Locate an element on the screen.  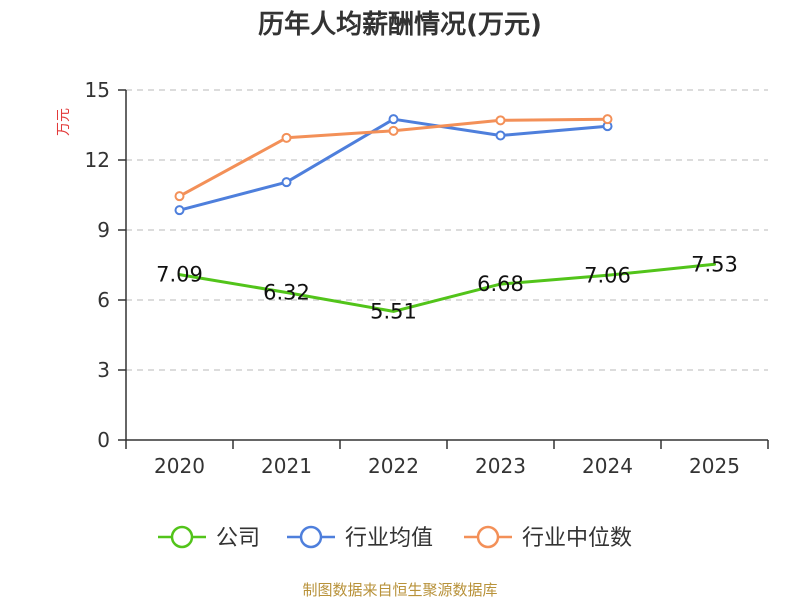
y-tick-label: 6 is located at coordinates (103, 300).